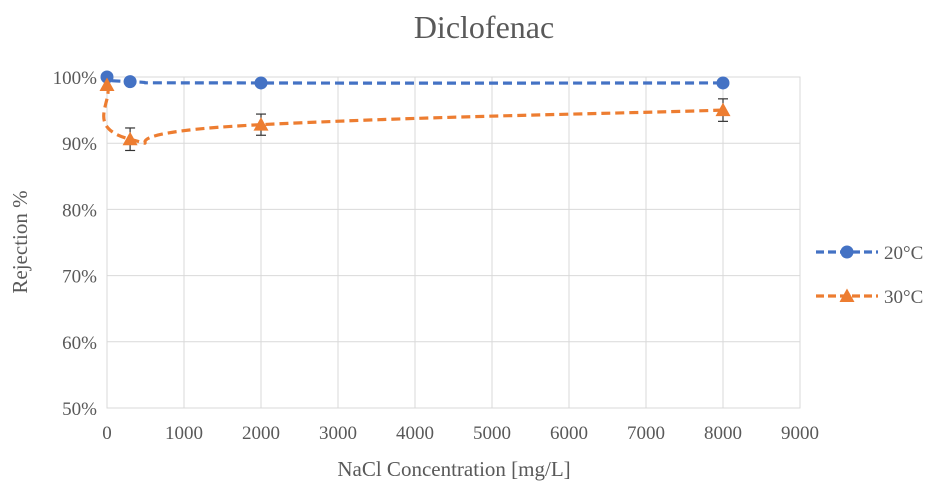 The width and height of the screenshot is (946, 488). Describe the element at coordinates (79, 144) in the screenshot. I see `y-tick-label: 90%` at that location.